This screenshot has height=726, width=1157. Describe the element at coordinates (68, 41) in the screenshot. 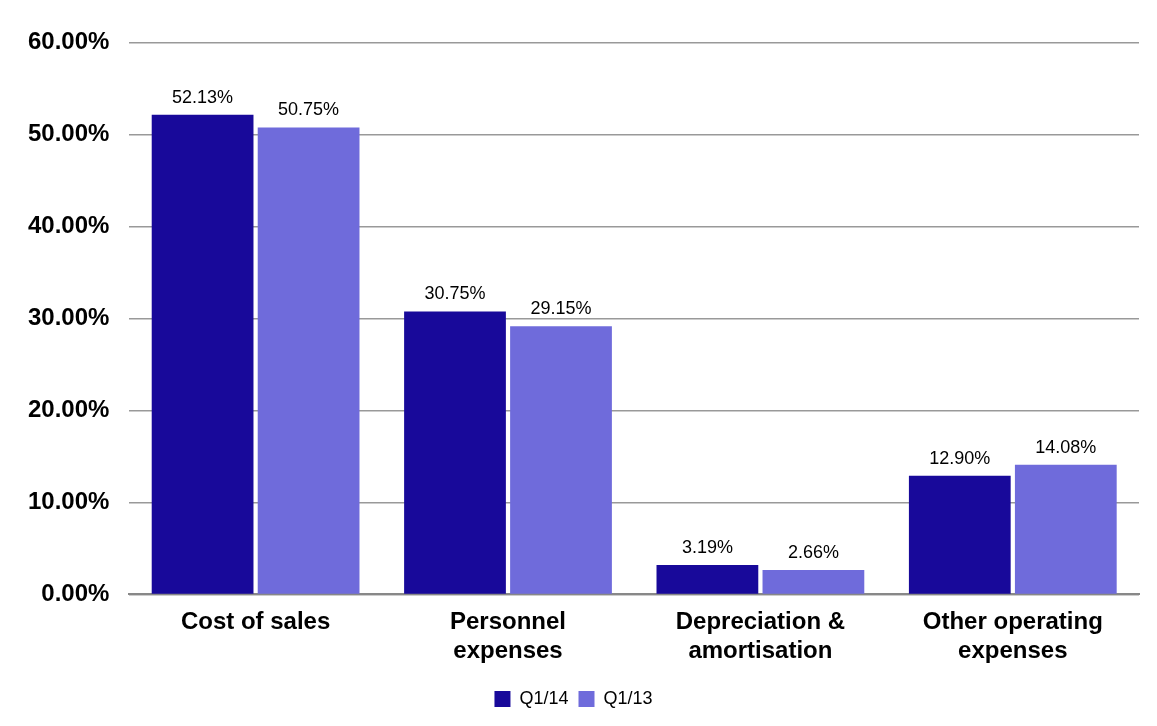

I see `y-tick-label: 60.00%` at that location.